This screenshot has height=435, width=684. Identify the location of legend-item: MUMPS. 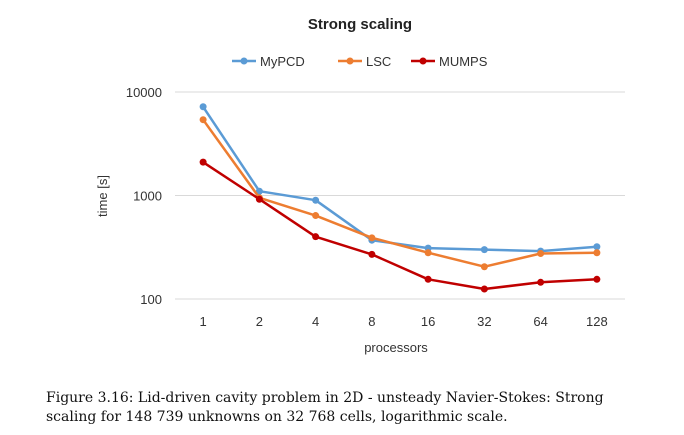
(449, 61).